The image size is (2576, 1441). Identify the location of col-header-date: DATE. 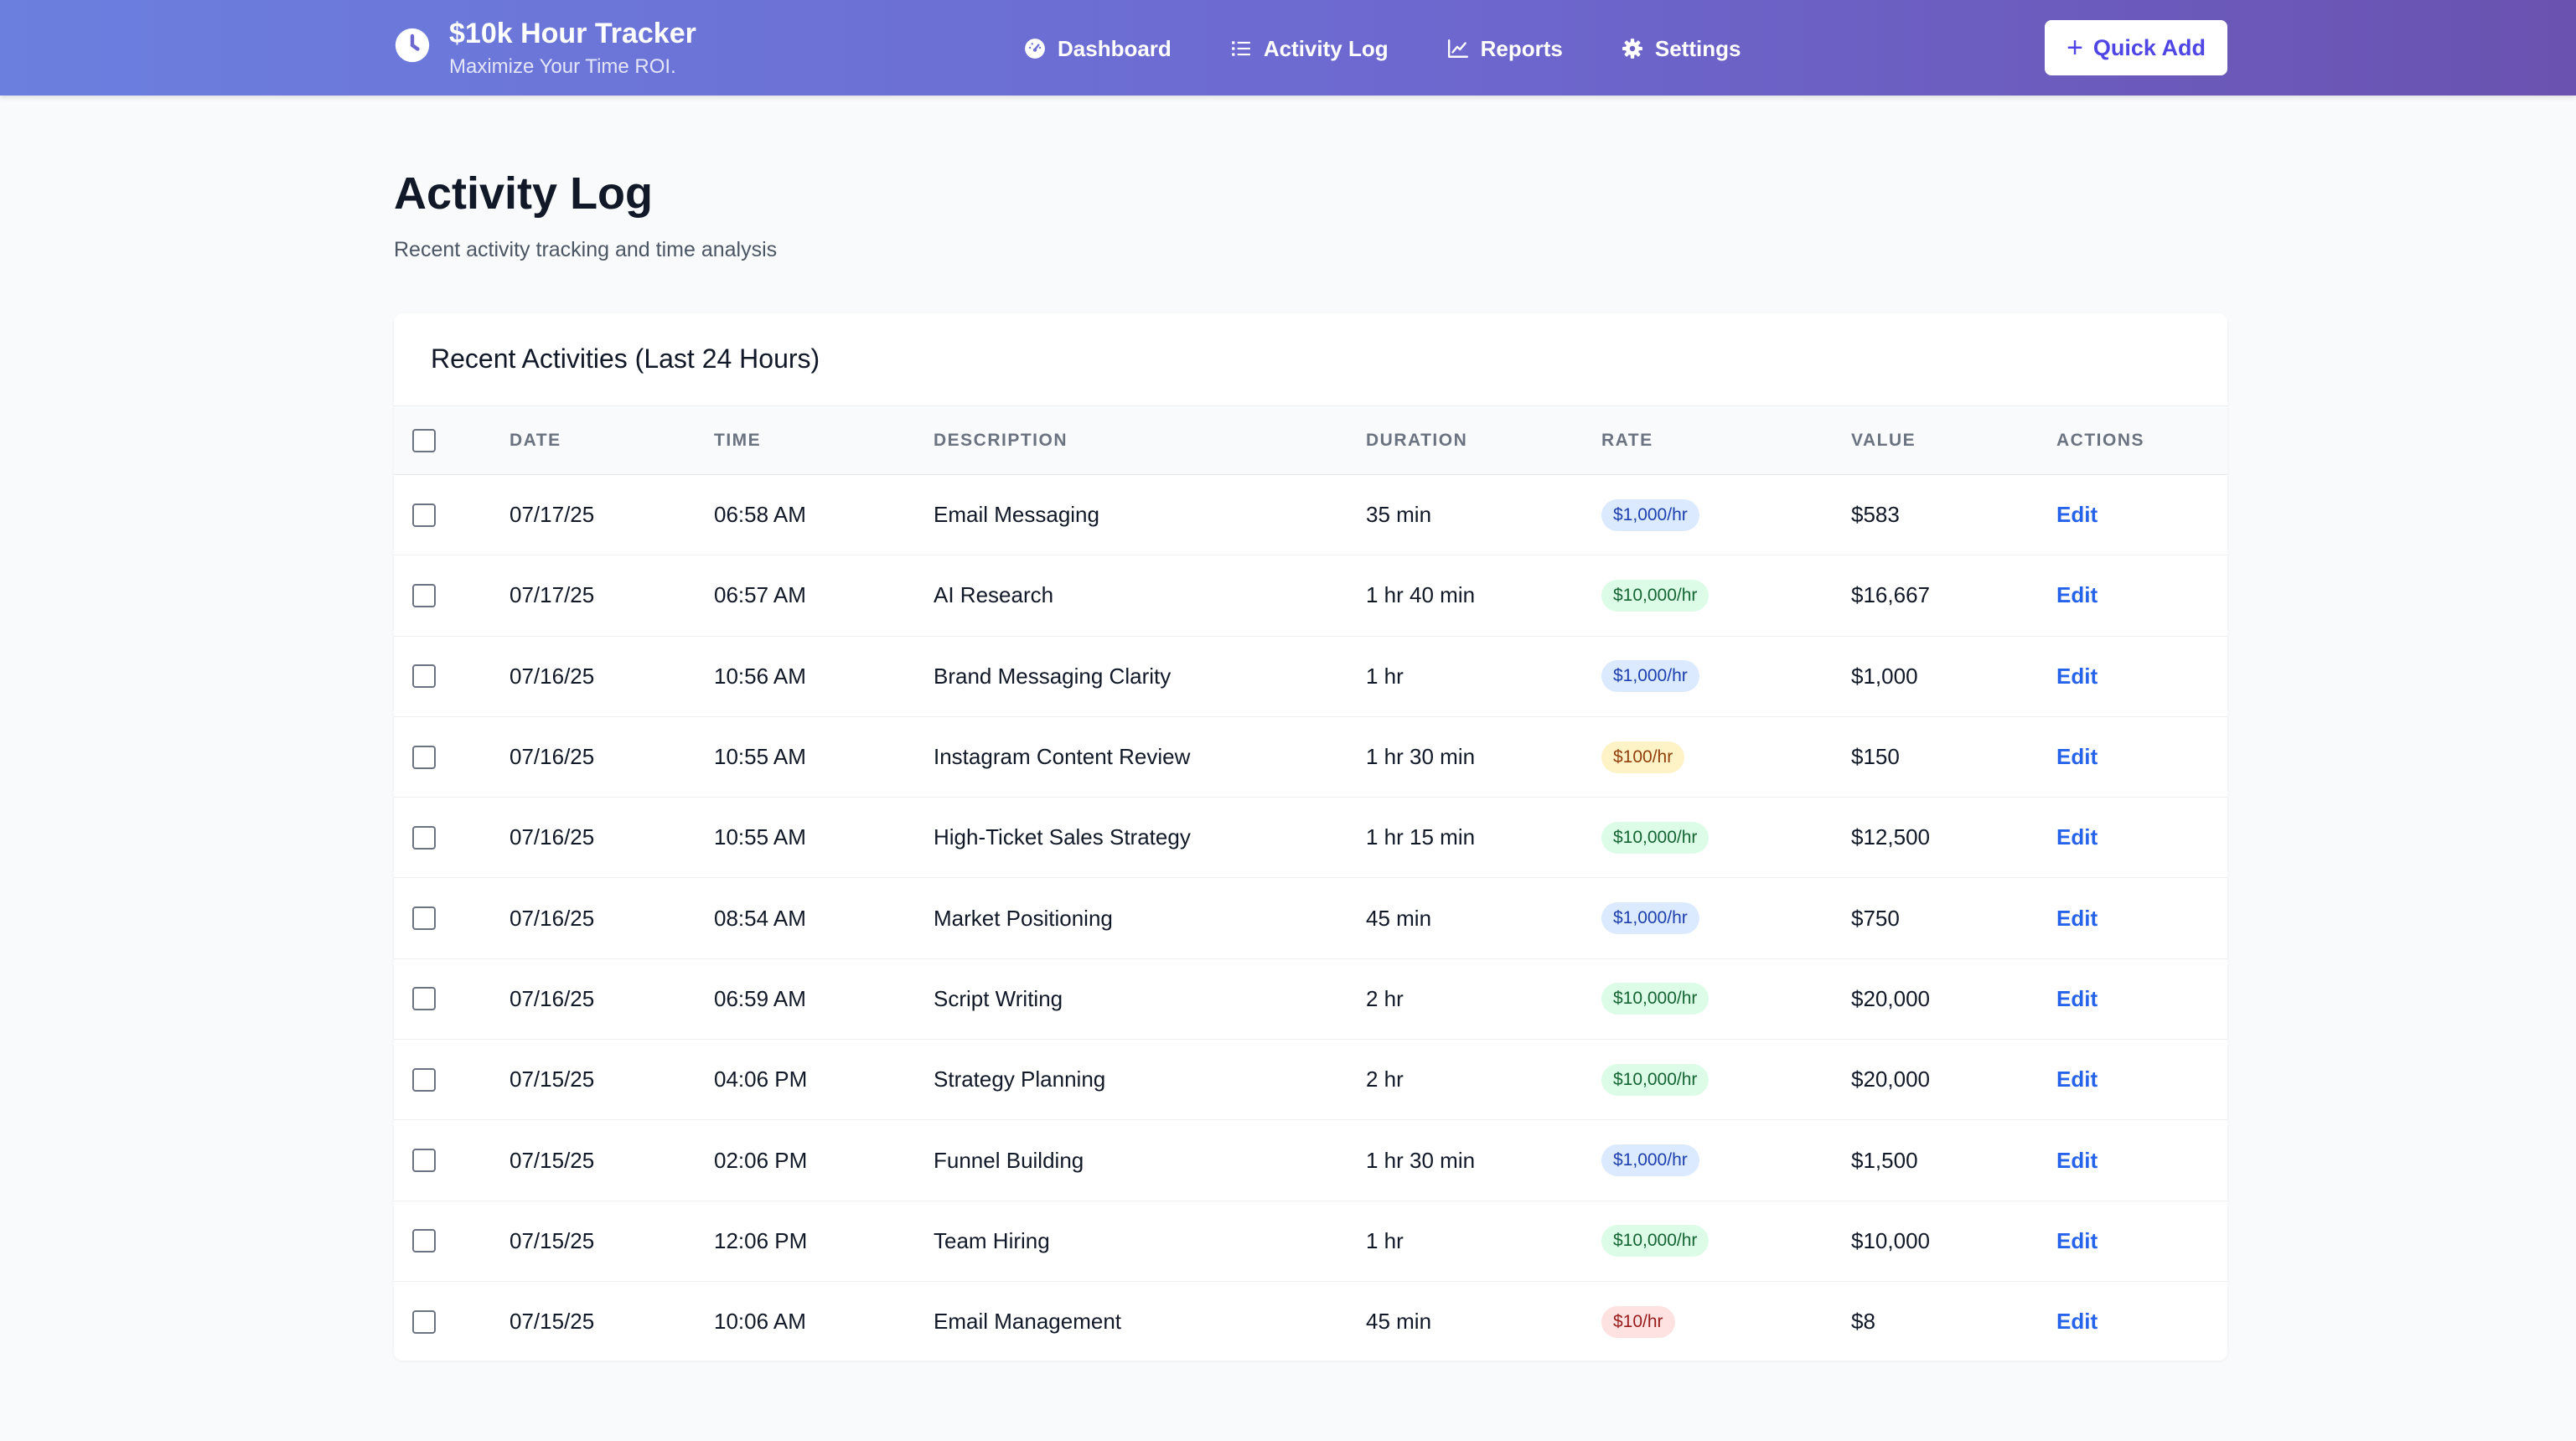
(535, 440).